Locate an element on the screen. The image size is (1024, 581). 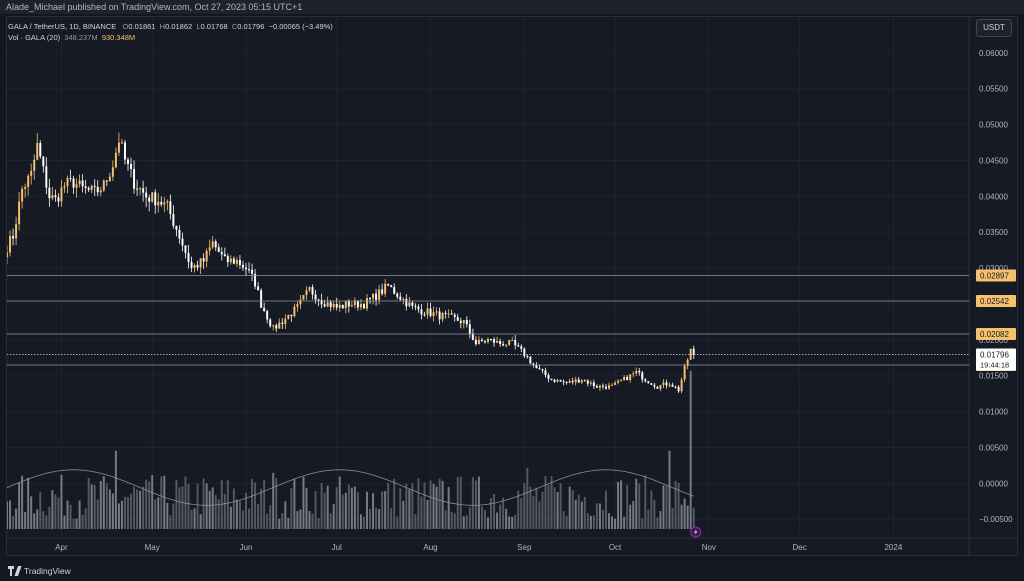
level-price-tag is located at coordinates (996, 333).